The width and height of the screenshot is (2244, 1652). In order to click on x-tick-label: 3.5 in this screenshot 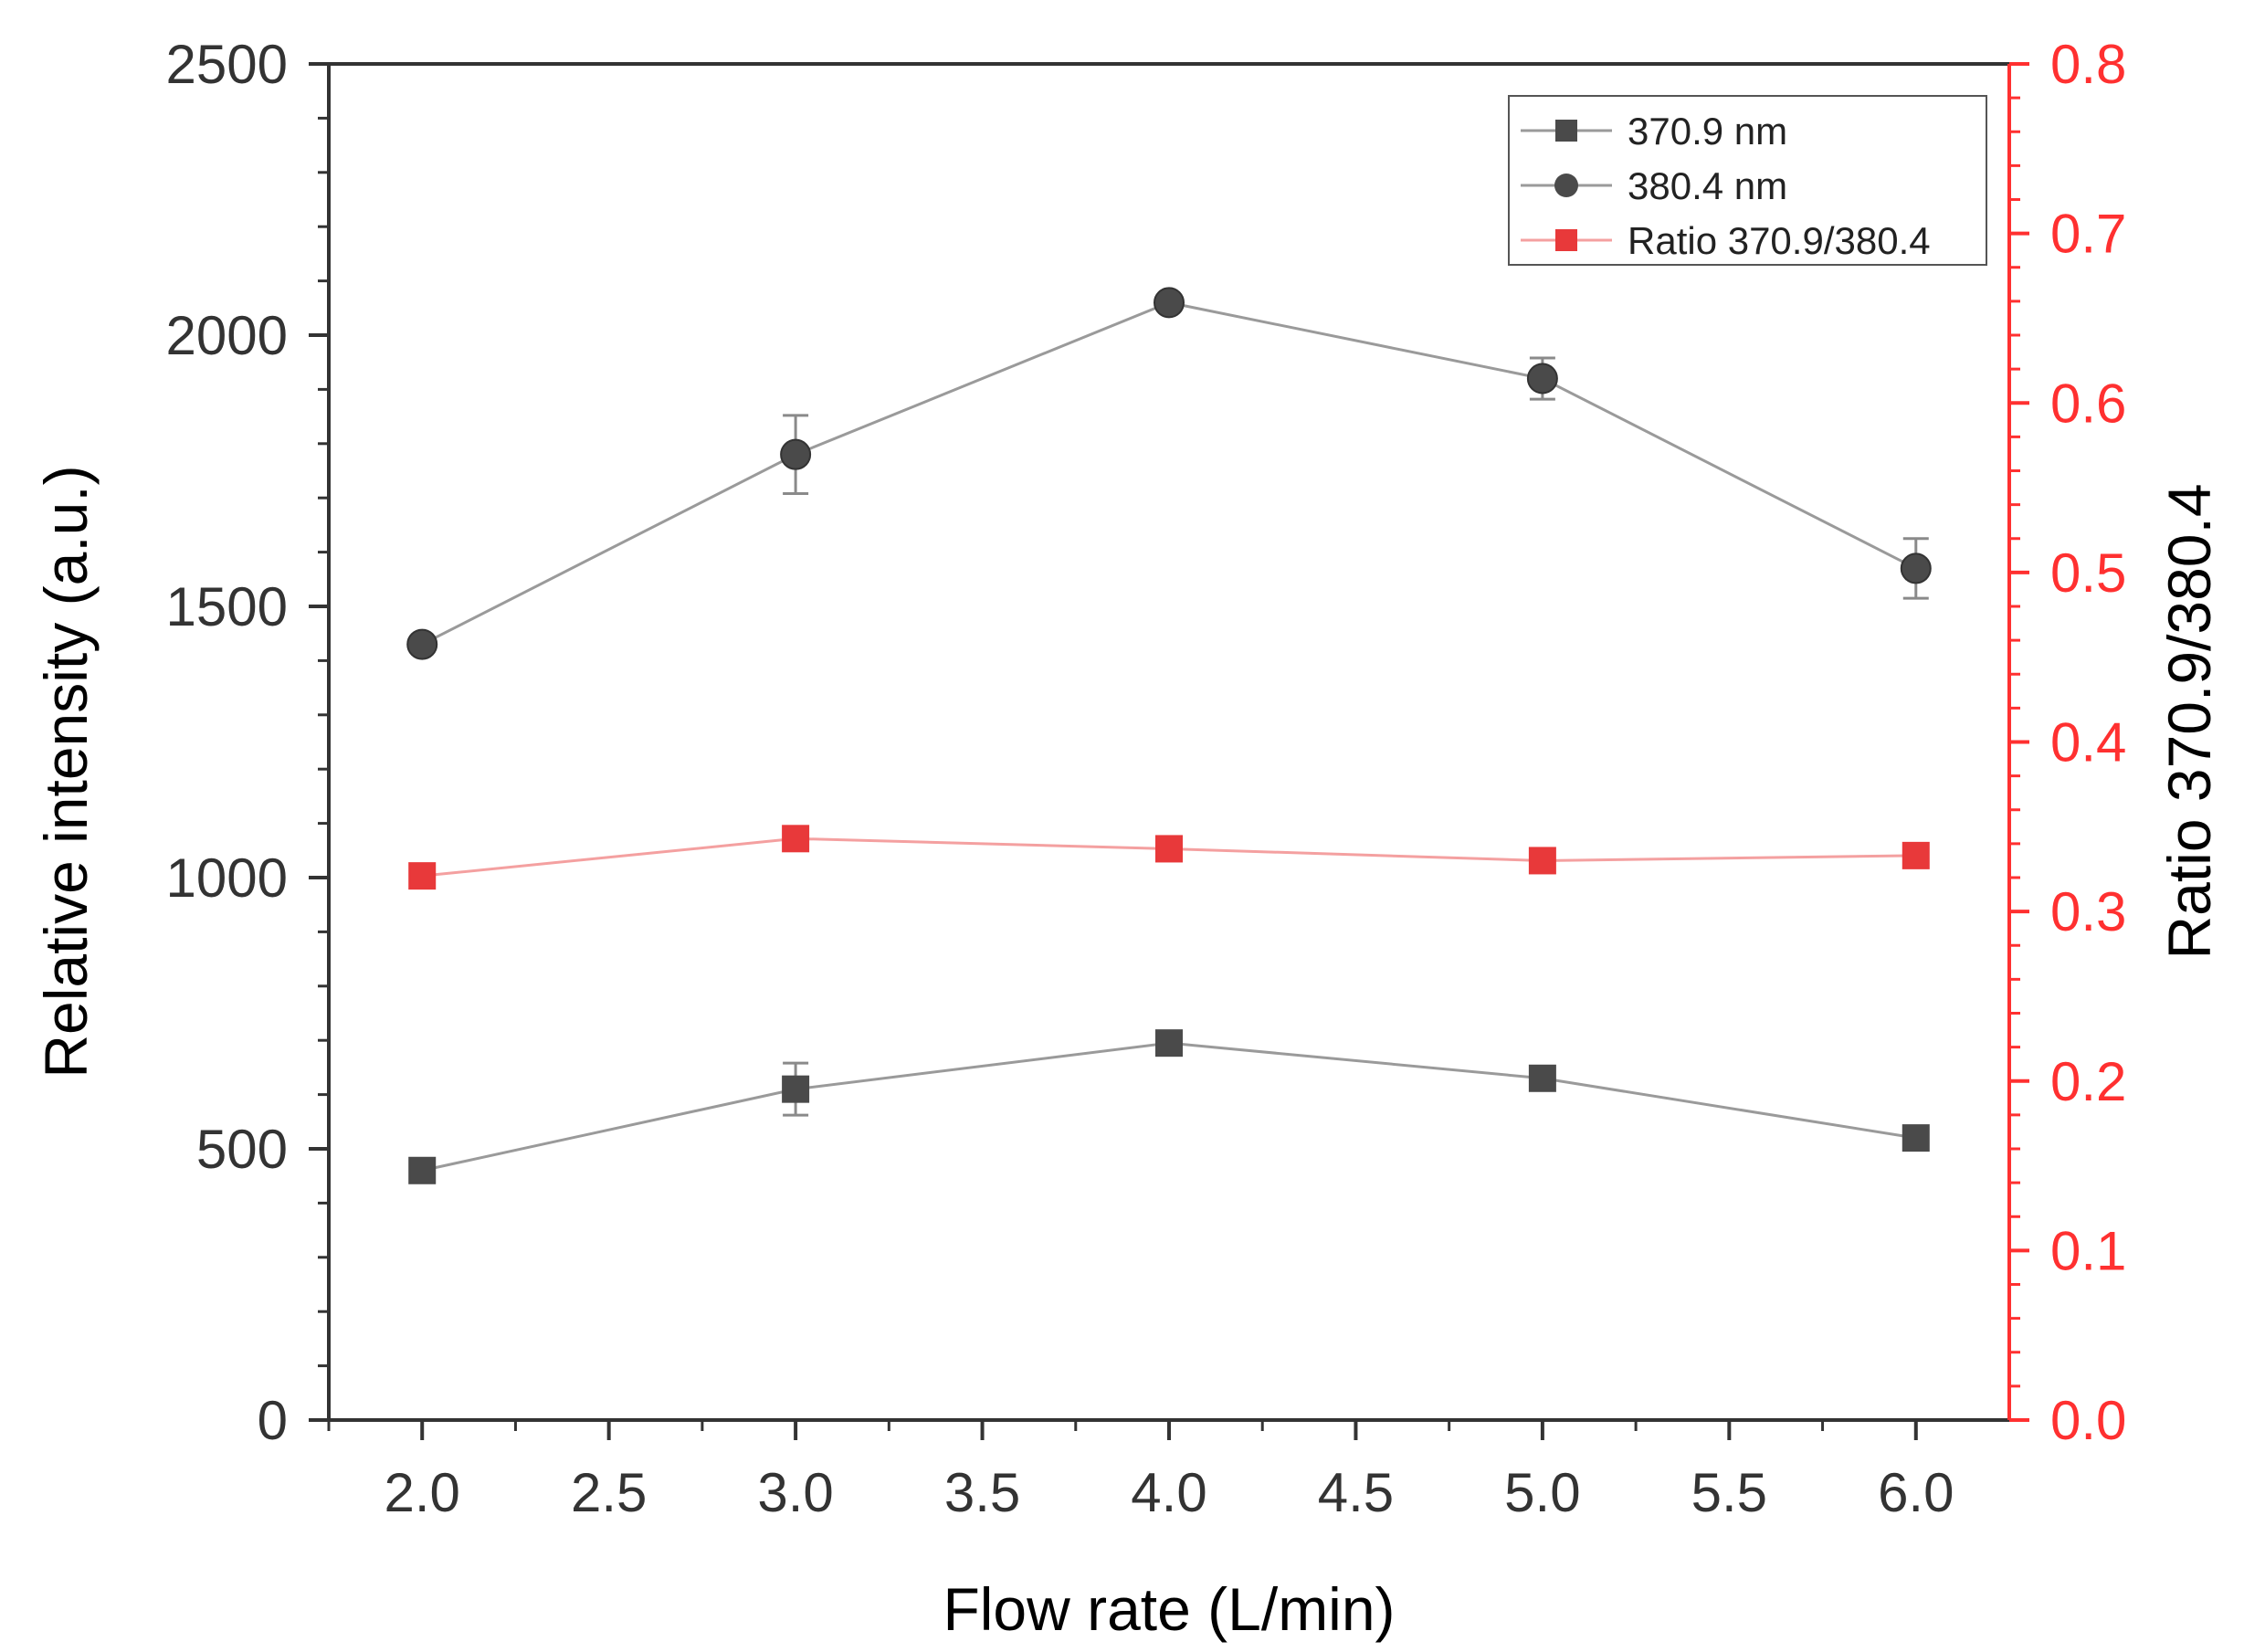, I will do `click(982, 1492)`.